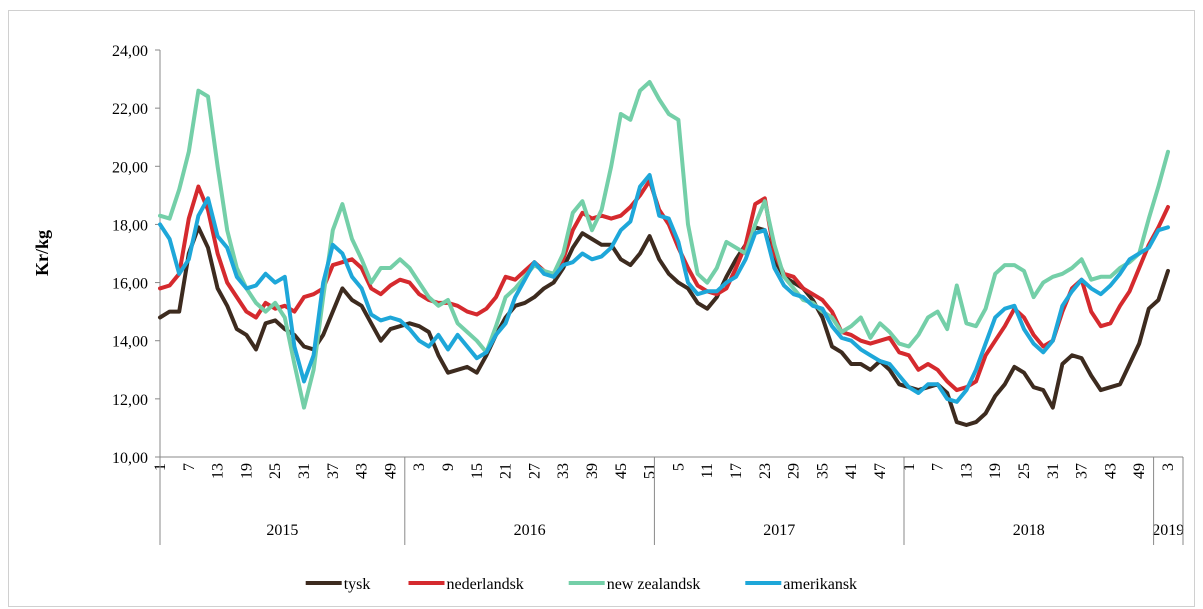 The width and height of the screenshot is (1203, 609). Describe the element at coordinates (130, 458) in the screenshot. I see `y-tick-label: 10,00` at that location.